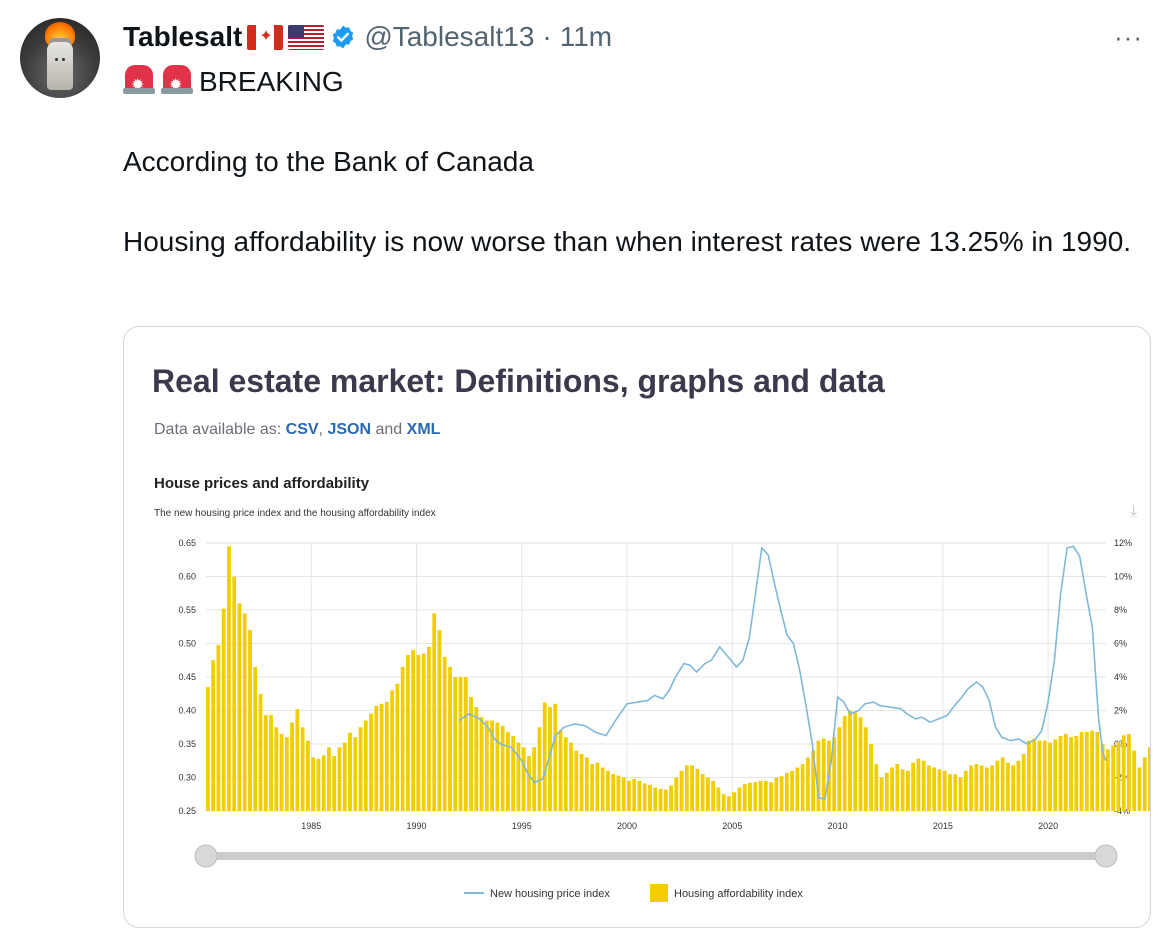  Describe the element at coordinates (943, 826) in the screenshot. I see `x-tick-label: 2015` at that location.